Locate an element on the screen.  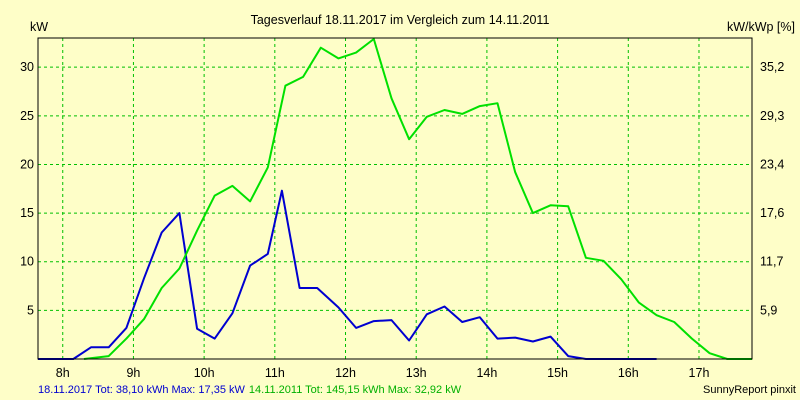
y-axis-left-ticks: 5 10 15 20 25 30 is located at coordinates (27, 188).